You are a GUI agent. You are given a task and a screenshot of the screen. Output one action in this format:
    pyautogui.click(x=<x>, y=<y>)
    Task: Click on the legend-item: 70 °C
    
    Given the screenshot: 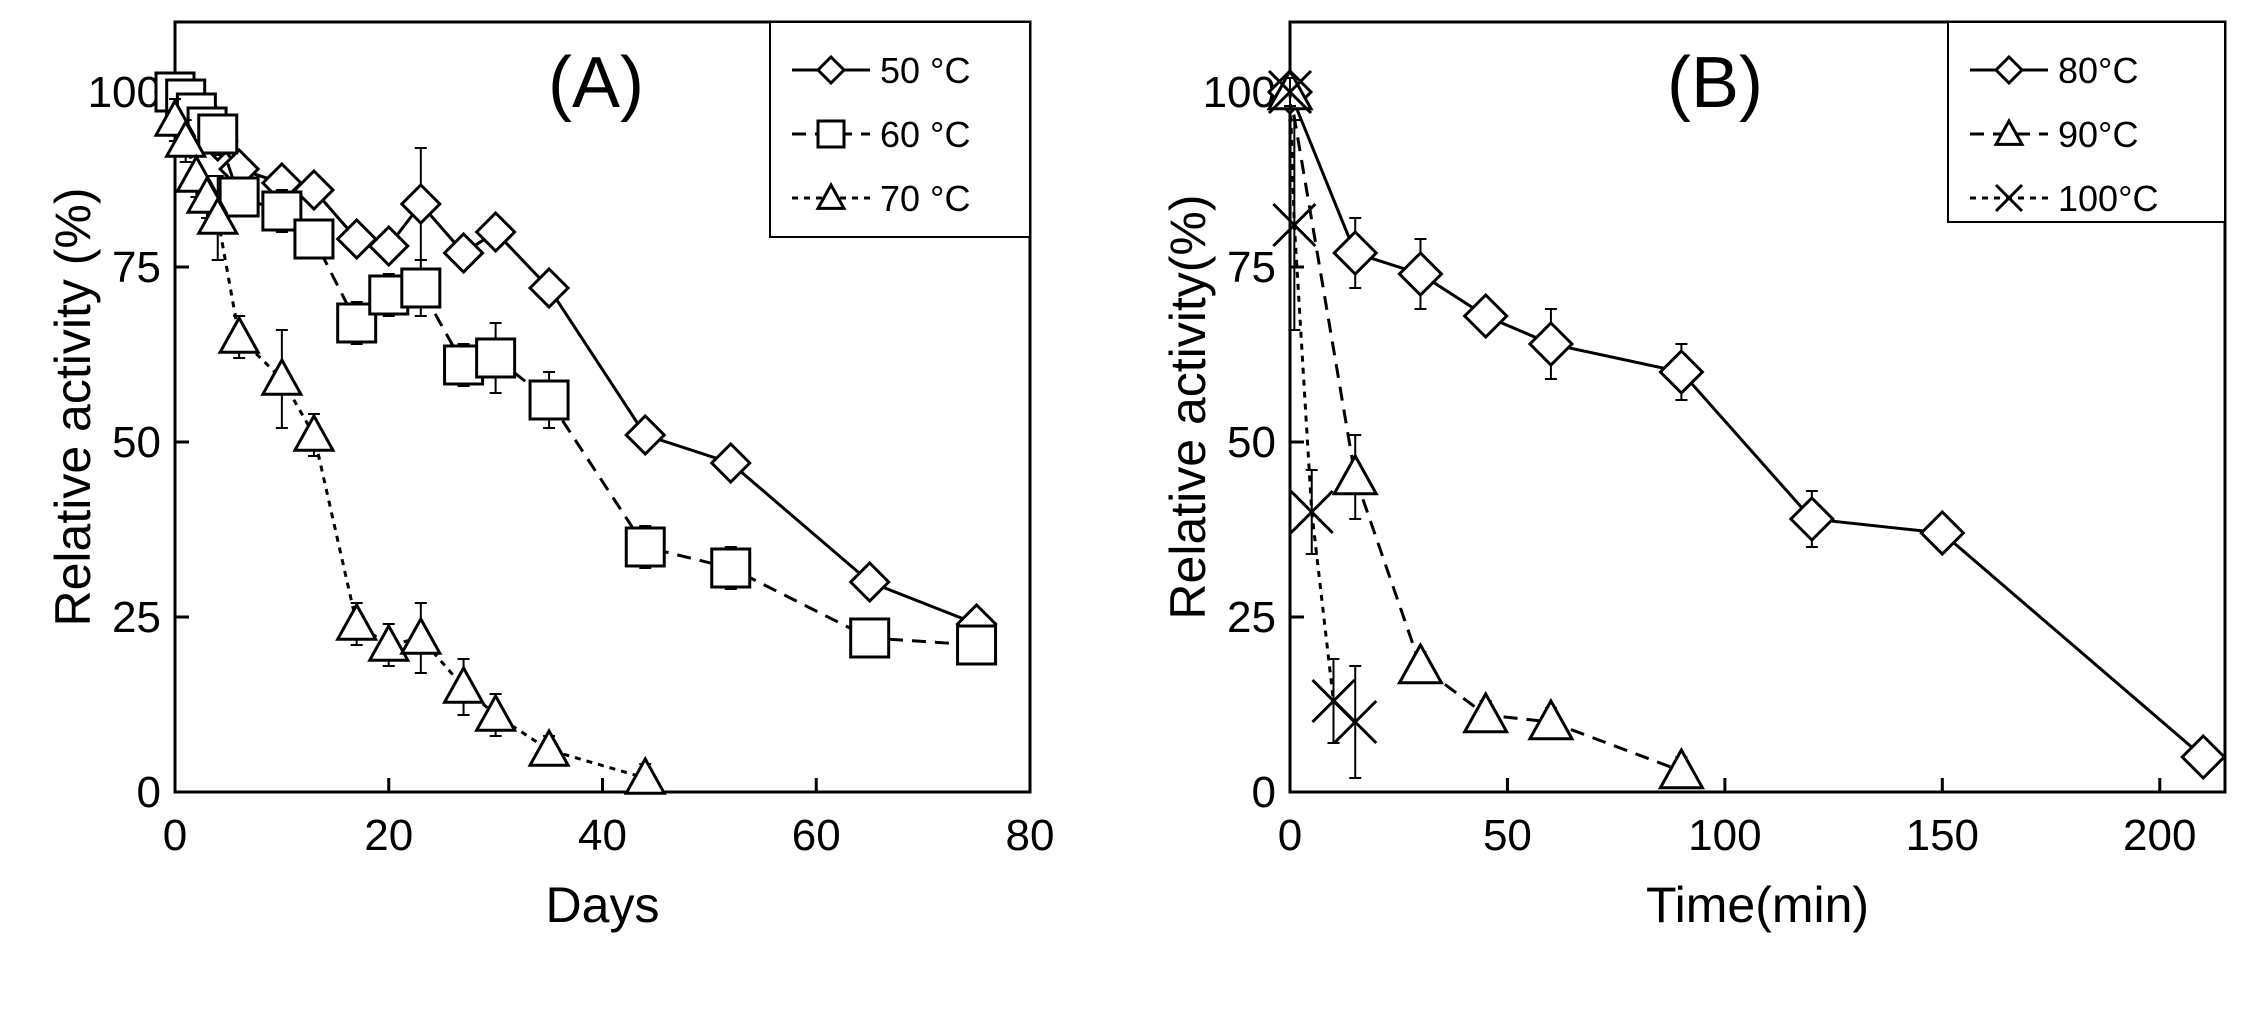 What is the action you would take?
    pyautogui.click(x=881, y=198)
    